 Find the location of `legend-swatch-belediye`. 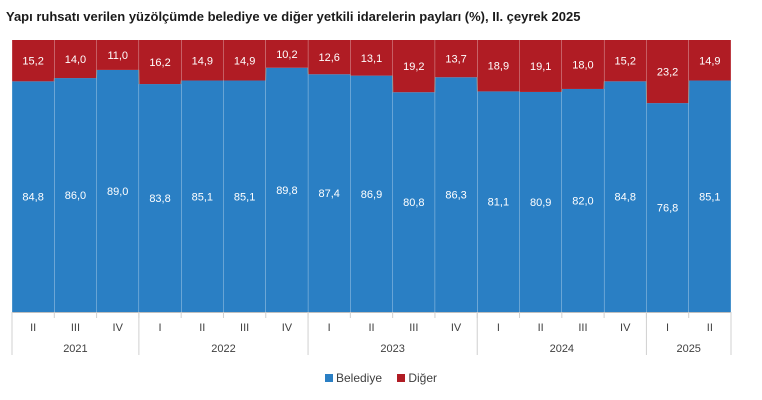

legend-swatch-belediye is located at coordinates (328, 378).